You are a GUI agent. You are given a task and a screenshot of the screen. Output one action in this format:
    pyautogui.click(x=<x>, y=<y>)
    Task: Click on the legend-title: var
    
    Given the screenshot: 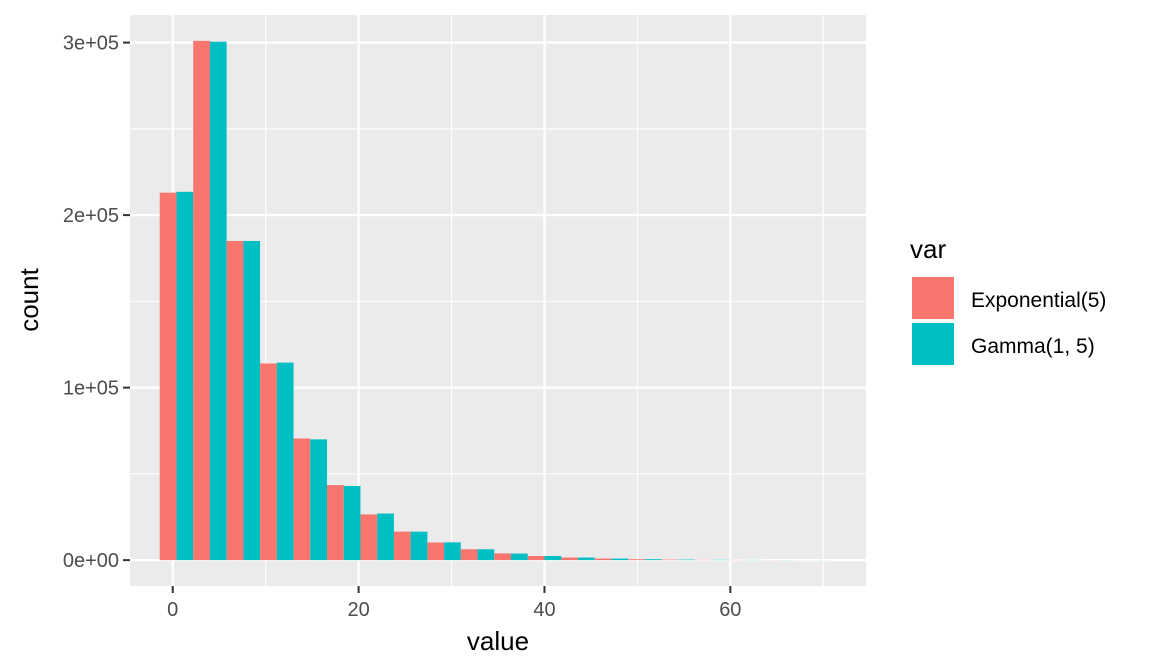 What is the action you would take?
    pyautogui.click(x=928, y=249)
    